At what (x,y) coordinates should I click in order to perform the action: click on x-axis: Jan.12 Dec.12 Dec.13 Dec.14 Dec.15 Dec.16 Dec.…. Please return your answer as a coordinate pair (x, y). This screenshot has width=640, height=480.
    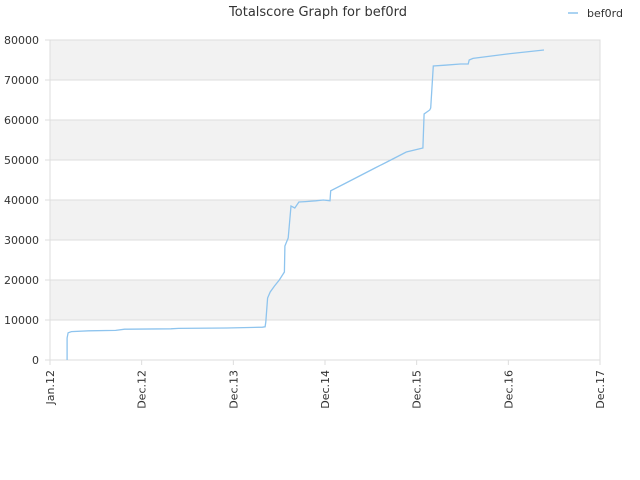
    Looking at the image, I should click on (325, 384).